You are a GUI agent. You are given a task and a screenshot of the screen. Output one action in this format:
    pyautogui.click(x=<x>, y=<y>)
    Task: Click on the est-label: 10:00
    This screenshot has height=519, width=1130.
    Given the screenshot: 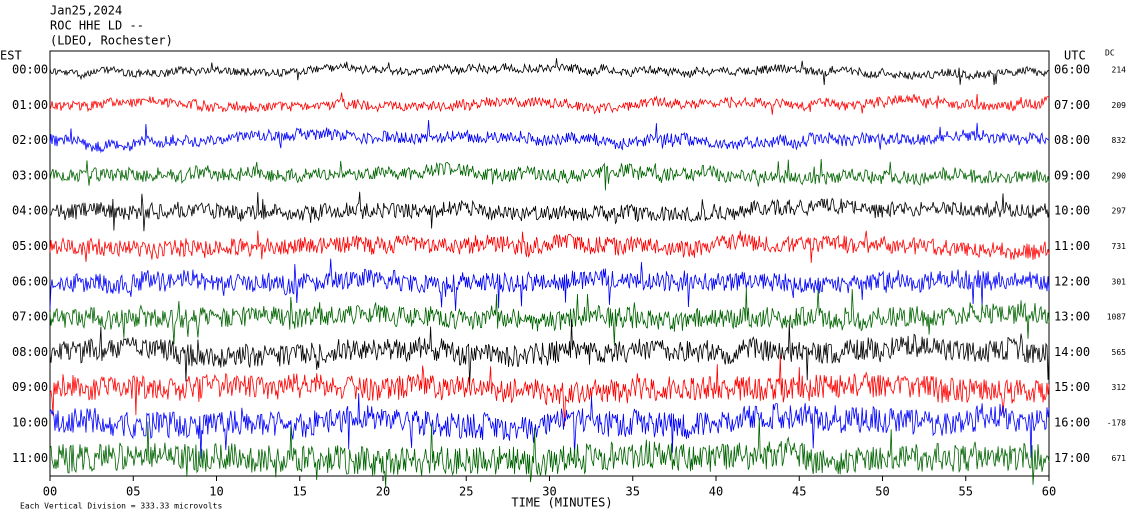 What is the action you would take?
    pyautogui.click(x=30, y=423)
    